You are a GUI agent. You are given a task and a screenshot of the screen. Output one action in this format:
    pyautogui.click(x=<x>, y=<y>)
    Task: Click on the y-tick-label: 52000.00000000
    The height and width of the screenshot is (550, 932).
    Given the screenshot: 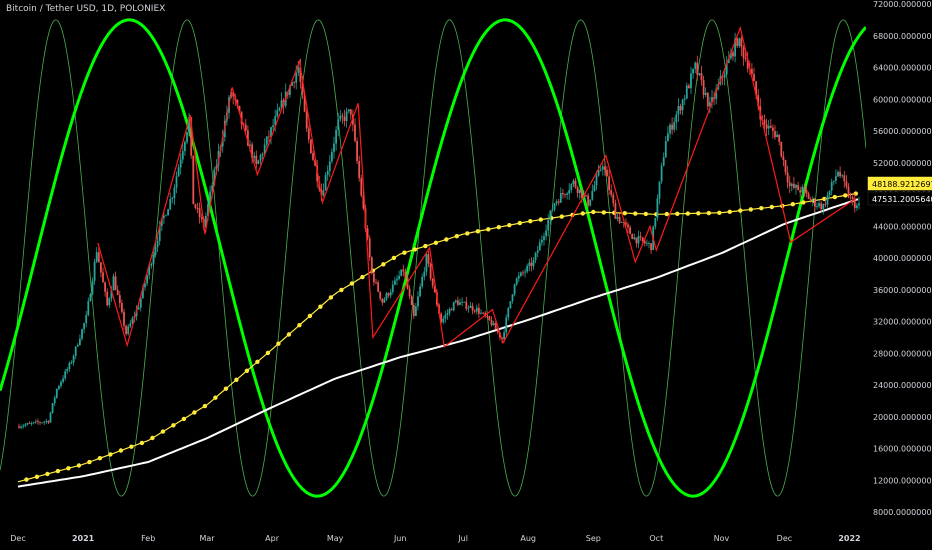 What is the action you would take?
    pyautogui.click(x=902, y=163)
    